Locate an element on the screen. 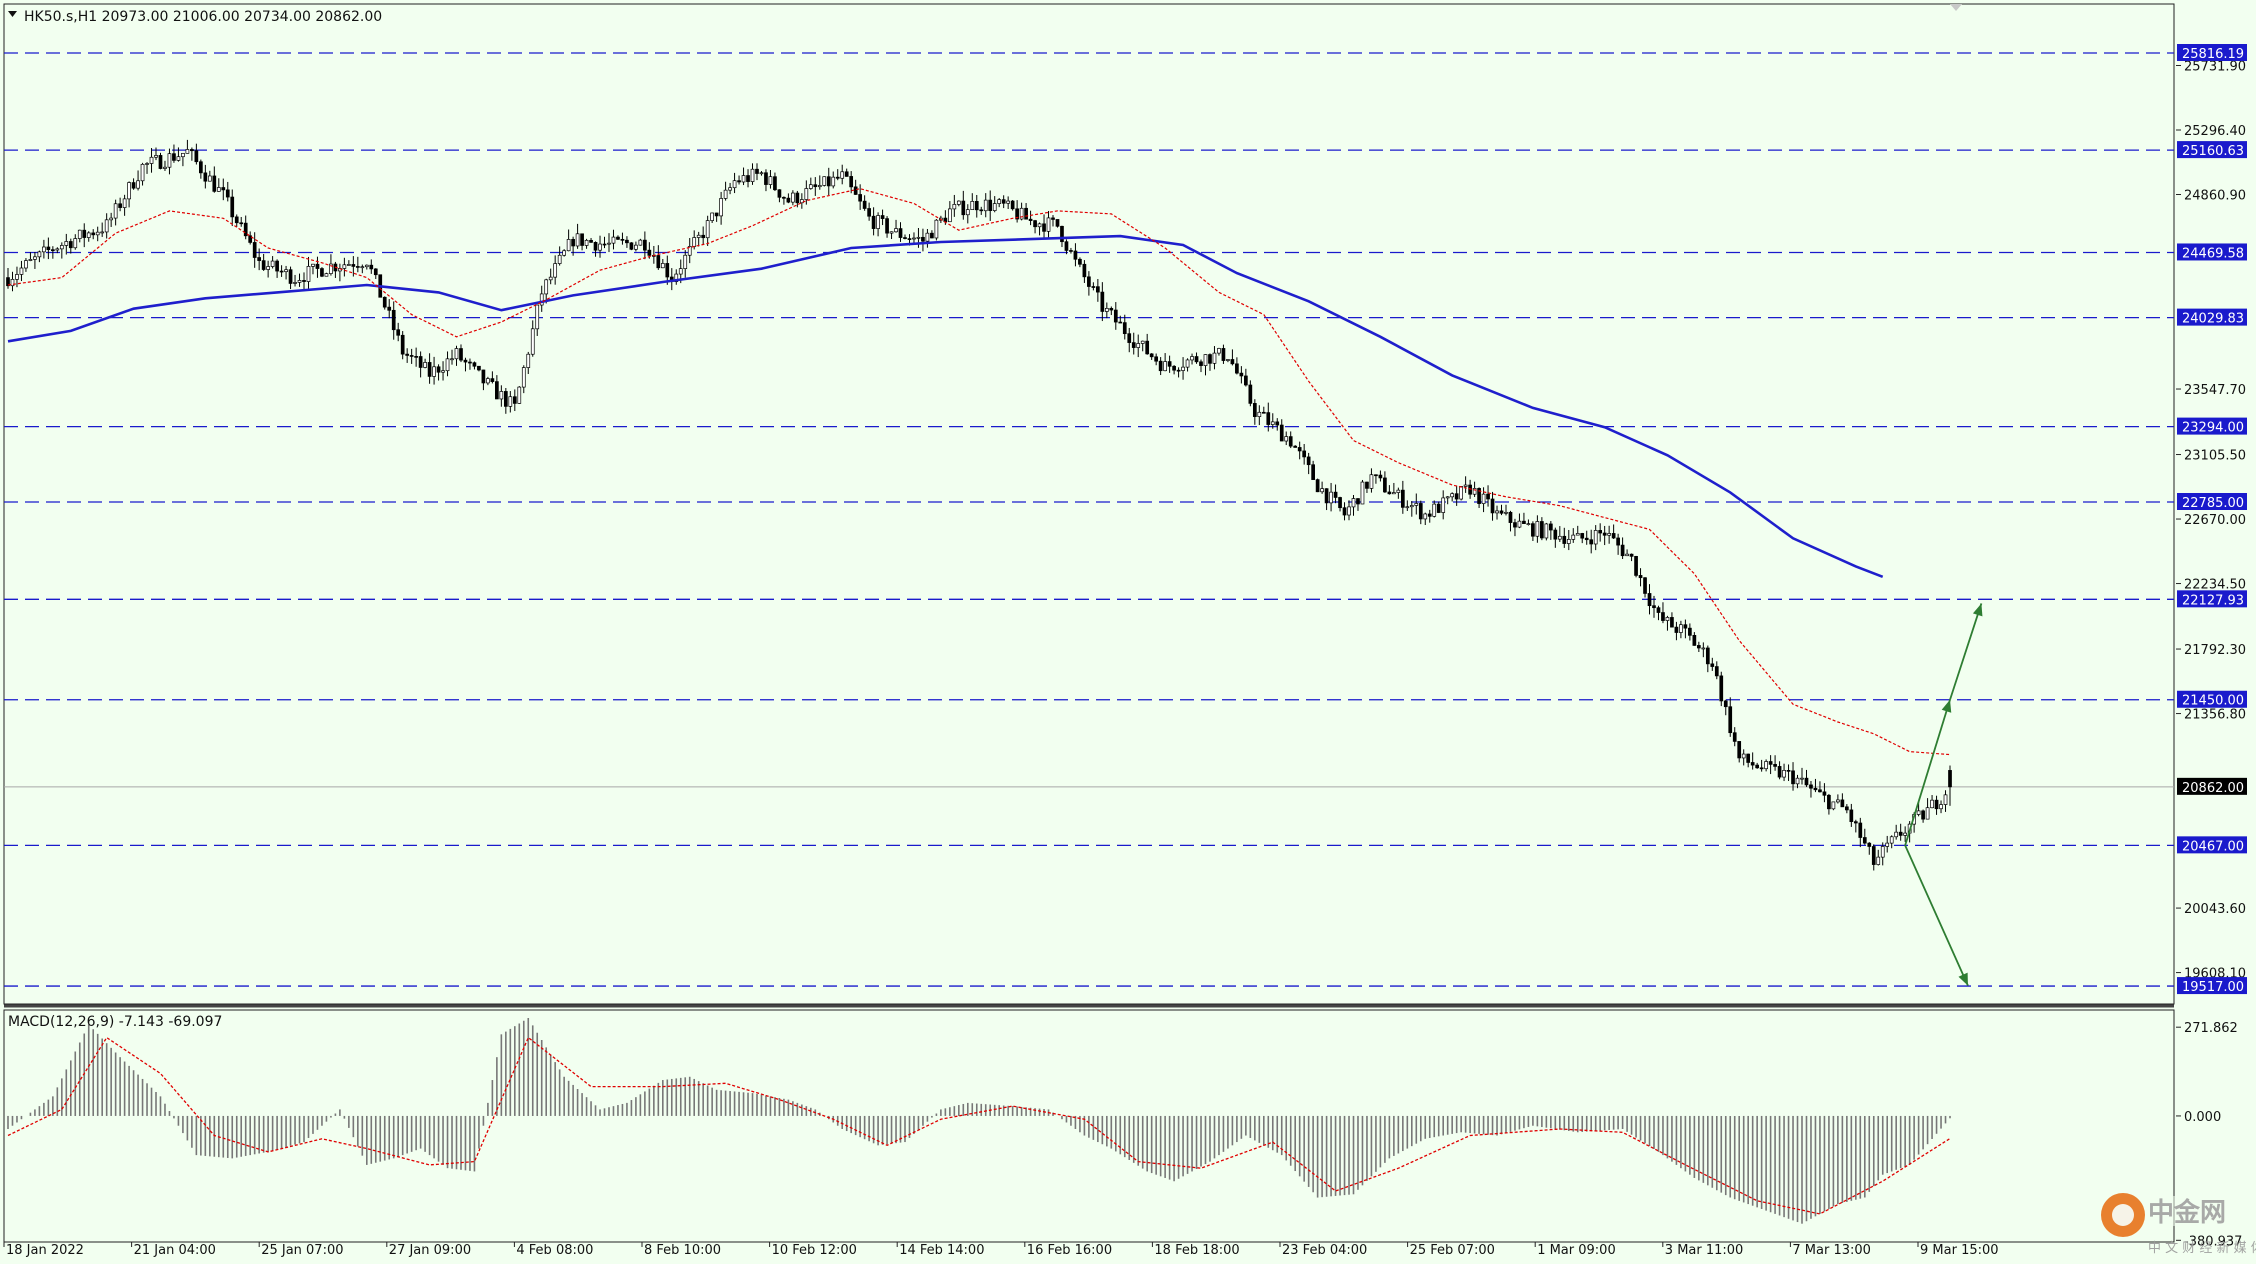 The width and height of the screenshot is (2256, 1264). price-tick-label: 22234.50 is located at coordinates (2215, 585).